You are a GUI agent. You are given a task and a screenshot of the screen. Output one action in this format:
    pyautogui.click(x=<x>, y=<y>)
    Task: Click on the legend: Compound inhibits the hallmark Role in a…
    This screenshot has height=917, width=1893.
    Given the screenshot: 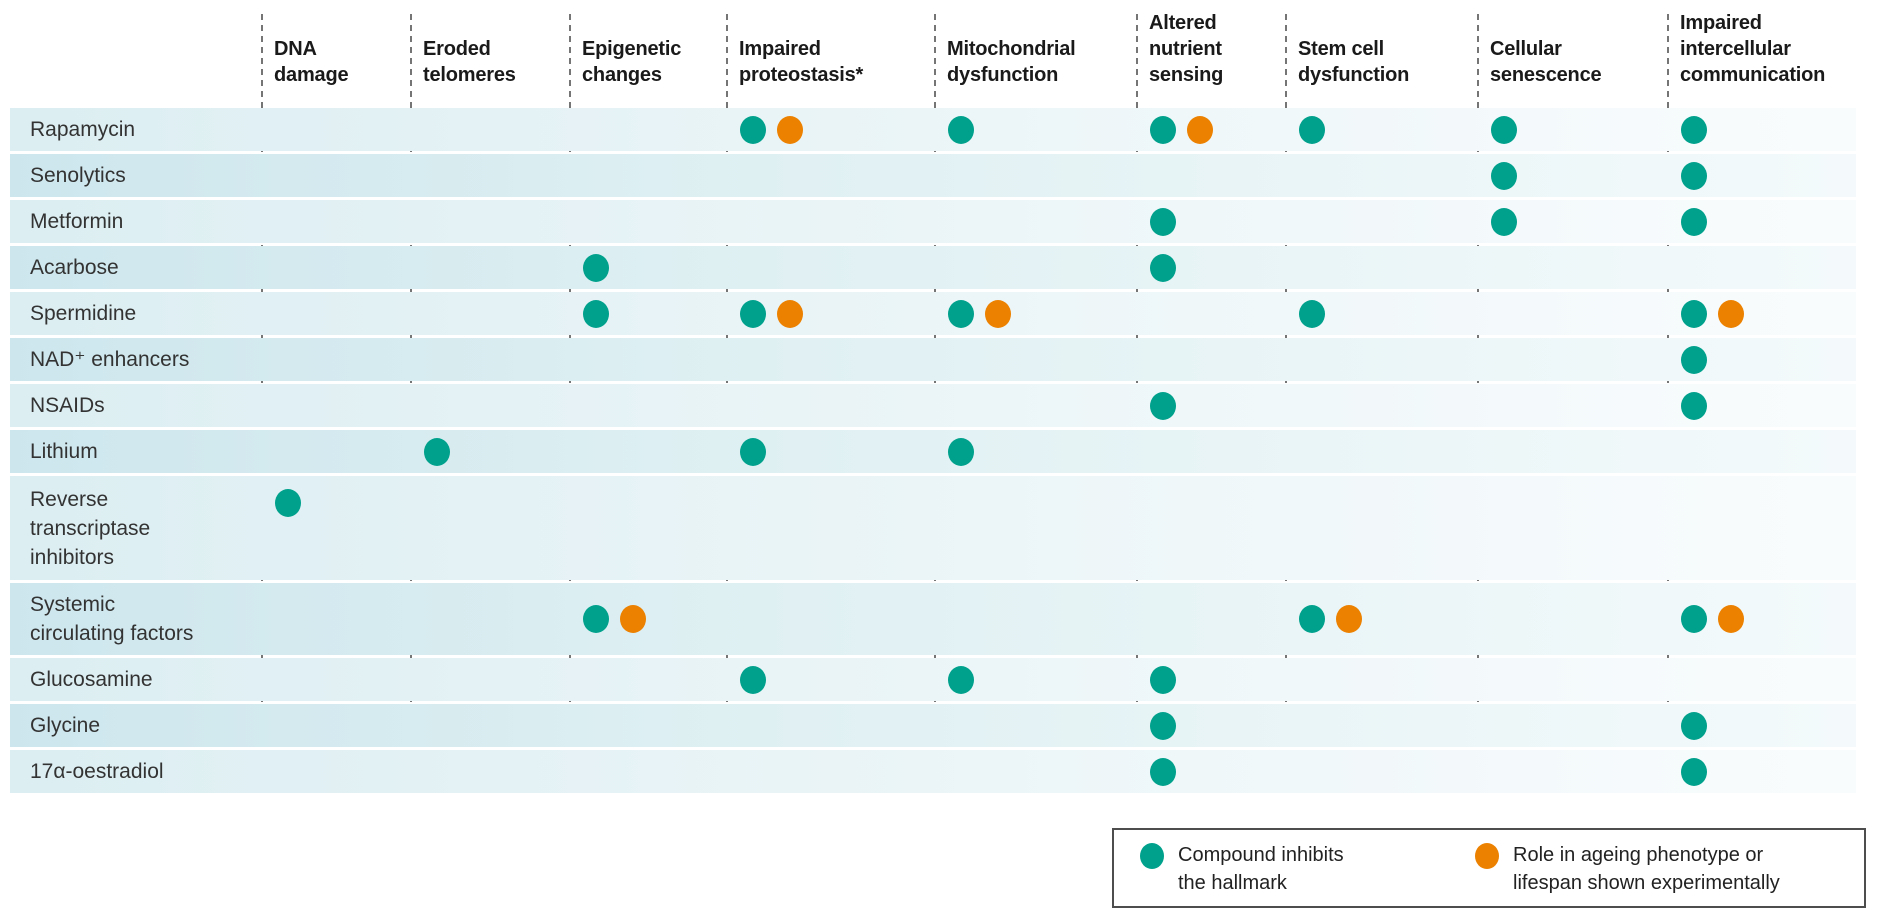 What is the action you would take?
    pyautogui.click(x=1489, y=868)
    